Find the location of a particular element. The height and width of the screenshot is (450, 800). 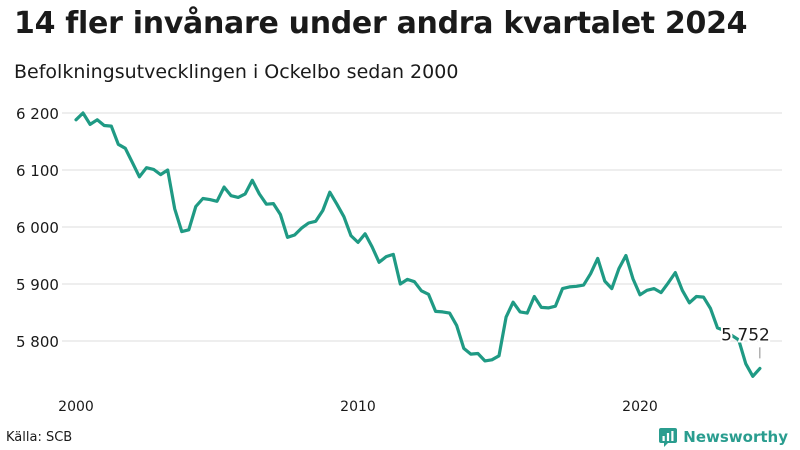

y-tick-label: 6 100 is located at coordinates (37, 171).